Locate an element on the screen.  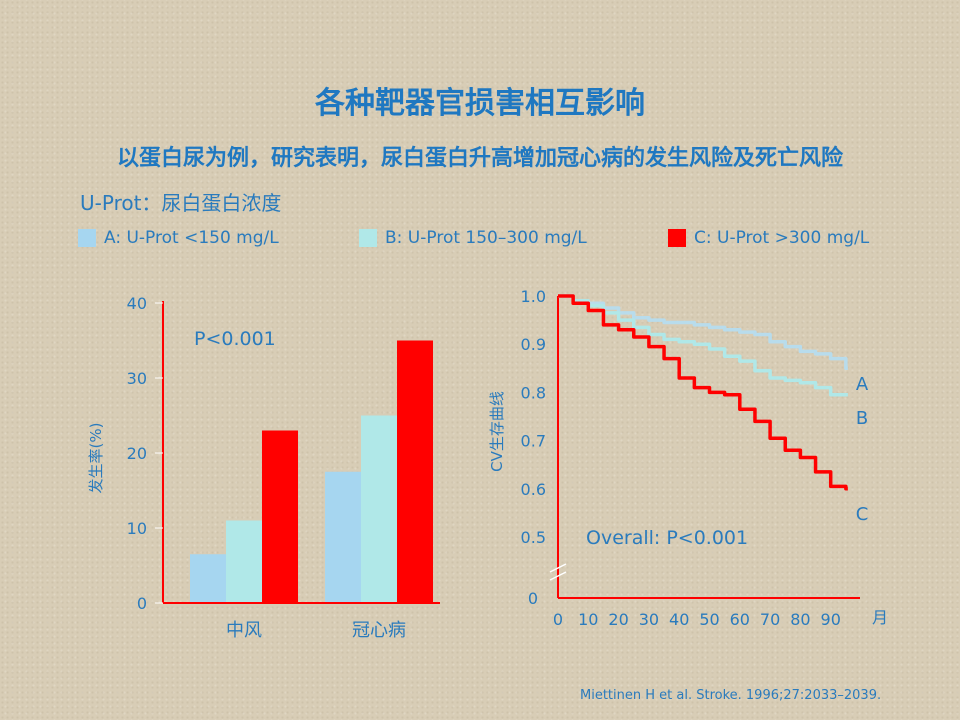
x-tick-label: 40 is located at coordinates (679, 619).